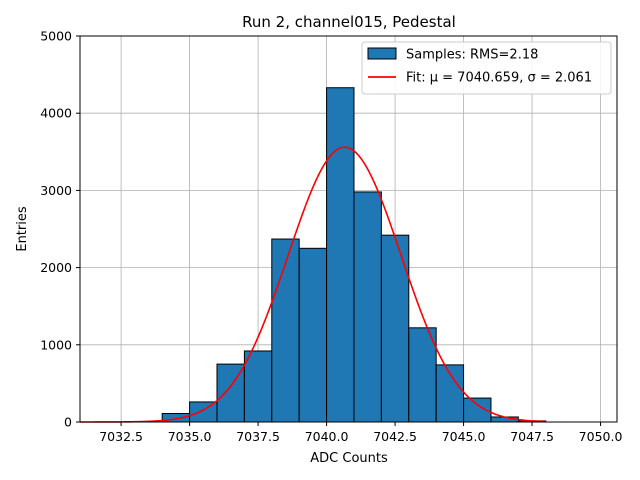  What do you see at coordinates (464, 436) in the screenshot?
I see `x-tick-label: 7045.0` at bounding box center [464, 436].